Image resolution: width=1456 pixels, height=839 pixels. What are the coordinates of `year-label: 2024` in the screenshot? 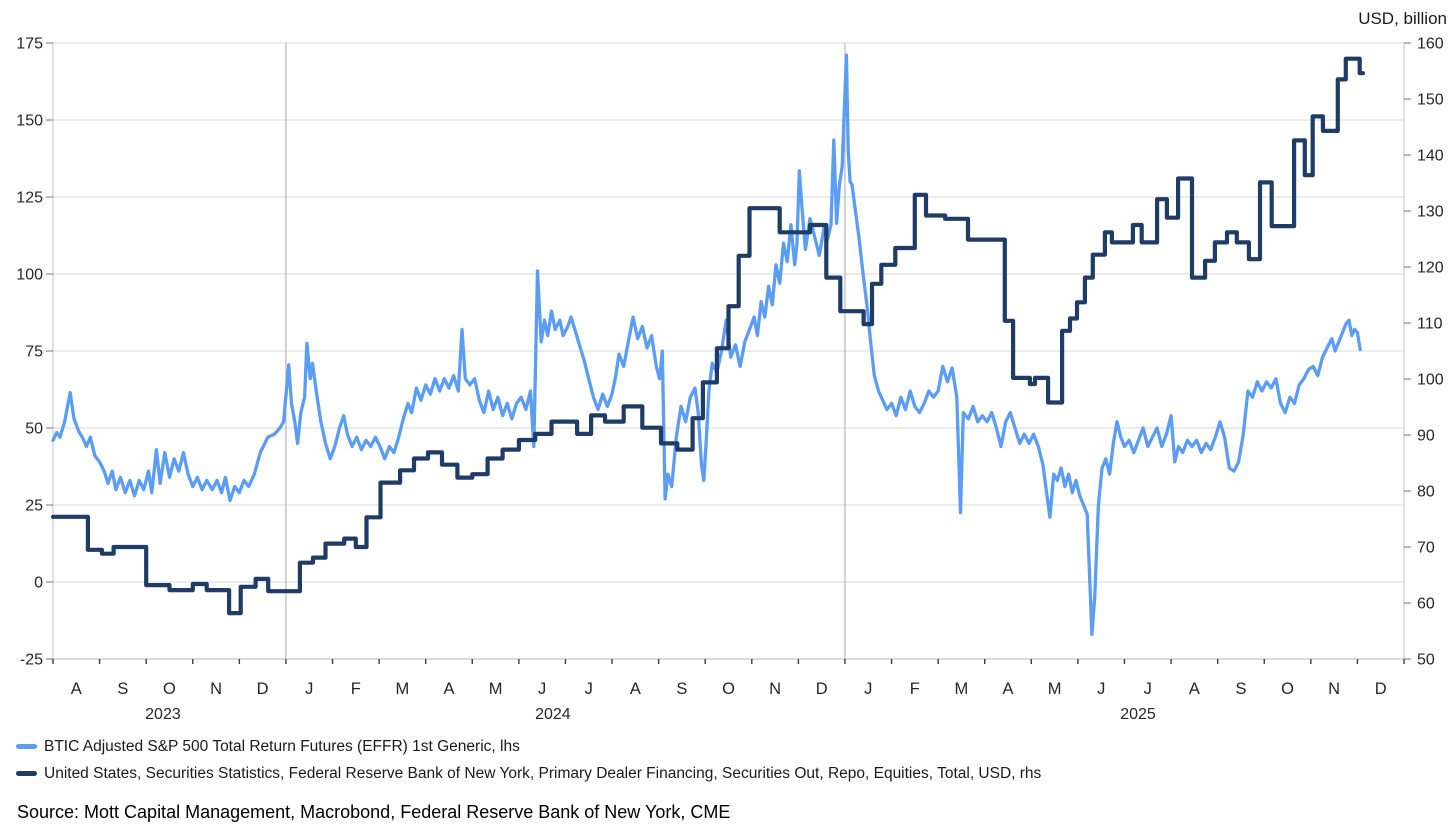 It's located at (553, 714).